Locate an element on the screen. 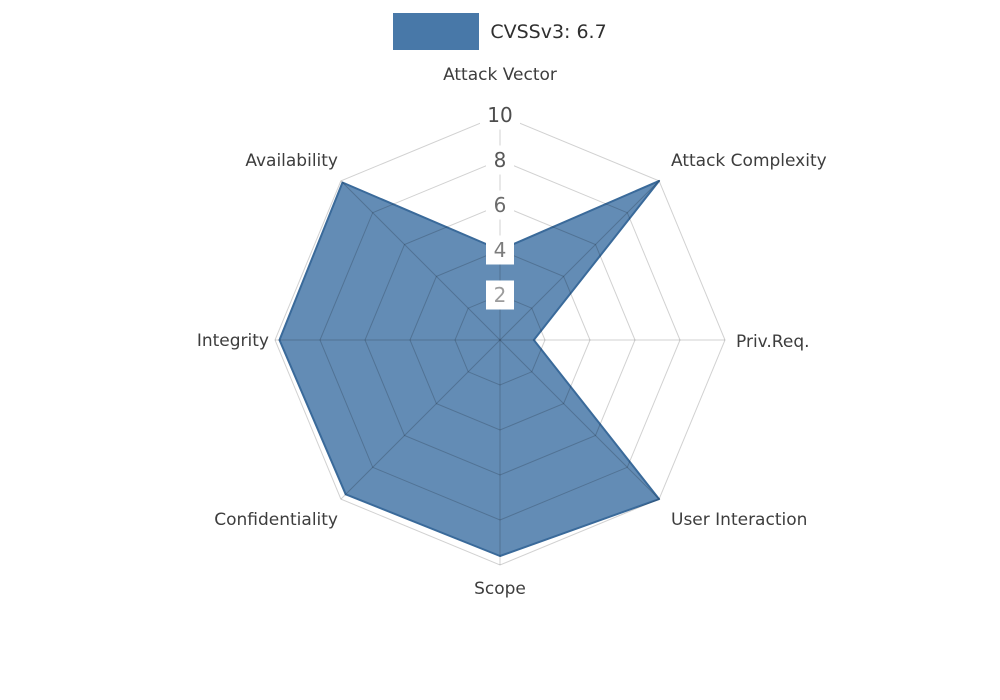 Image resolution: width=1000 pixels, height=700 pixels. radial-tick: 4 is located at coordinates (500, 250).